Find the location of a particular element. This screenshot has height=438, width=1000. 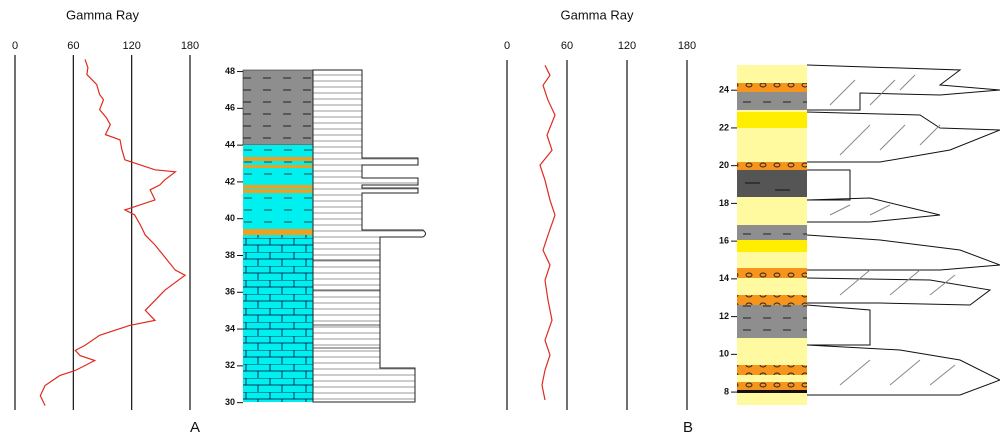

depth-tick-label: 18 is located at coordinates (724, 203).